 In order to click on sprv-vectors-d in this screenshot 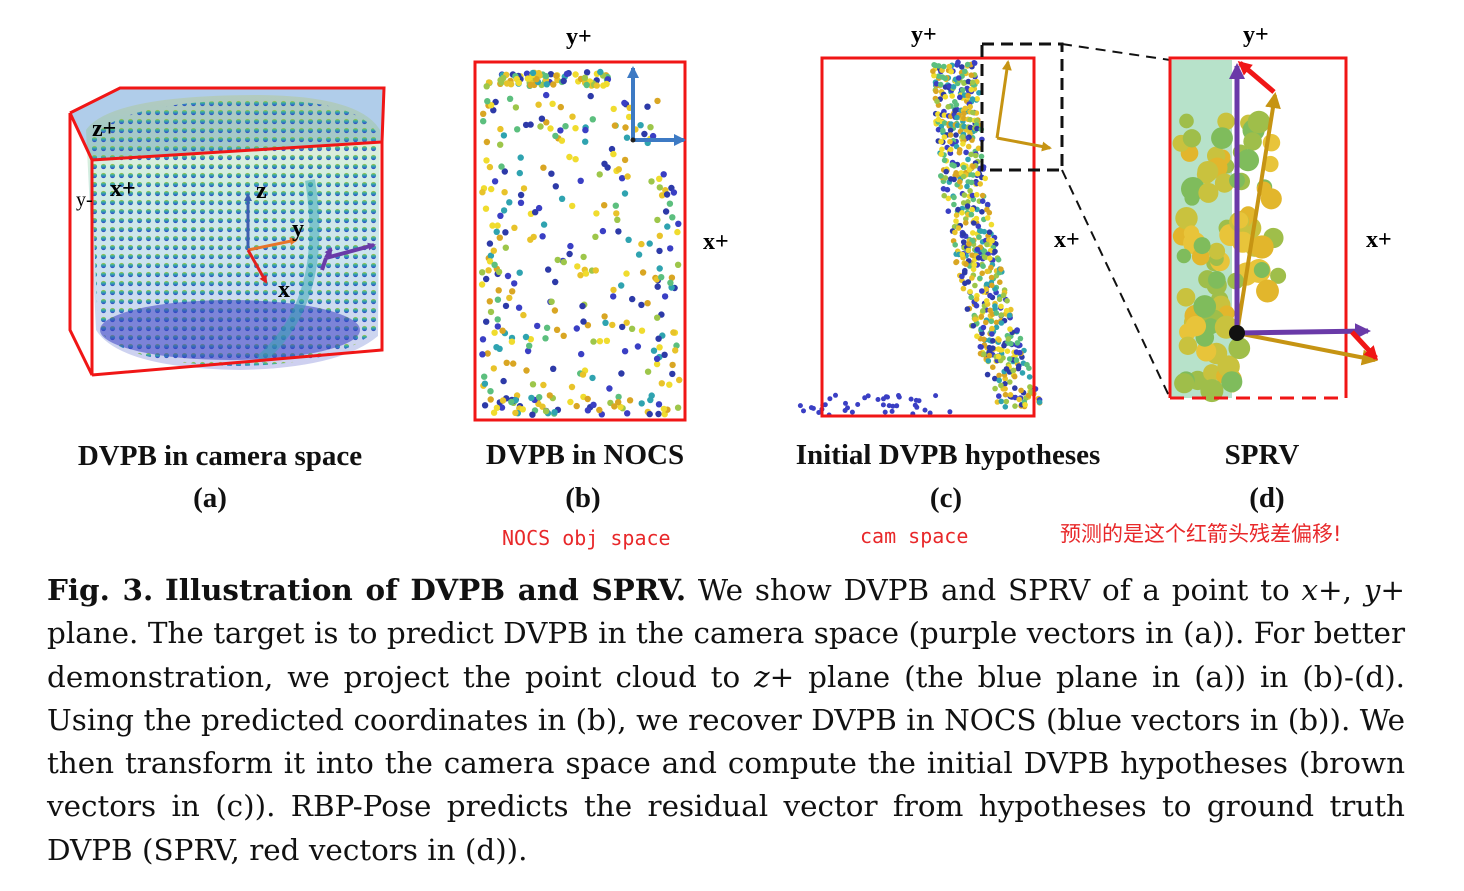, I will do `click(1304, 213)`.